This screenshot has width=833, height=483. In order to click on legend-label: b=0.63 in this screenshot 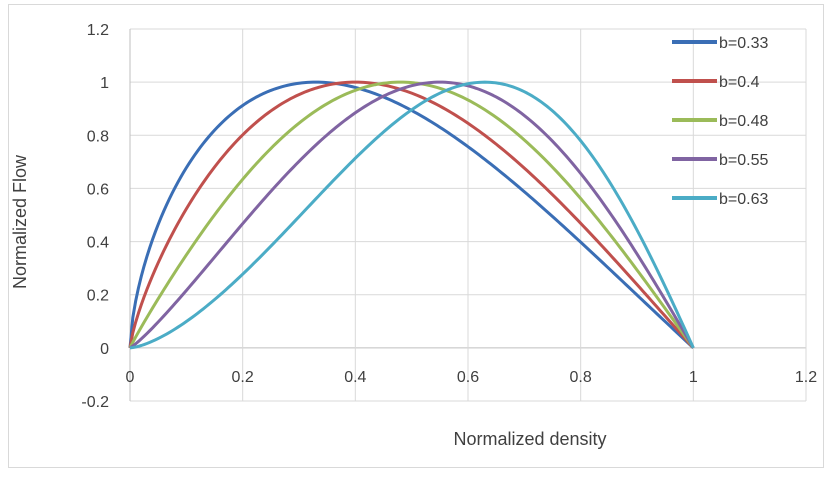, I will do `click(743, 199)`.